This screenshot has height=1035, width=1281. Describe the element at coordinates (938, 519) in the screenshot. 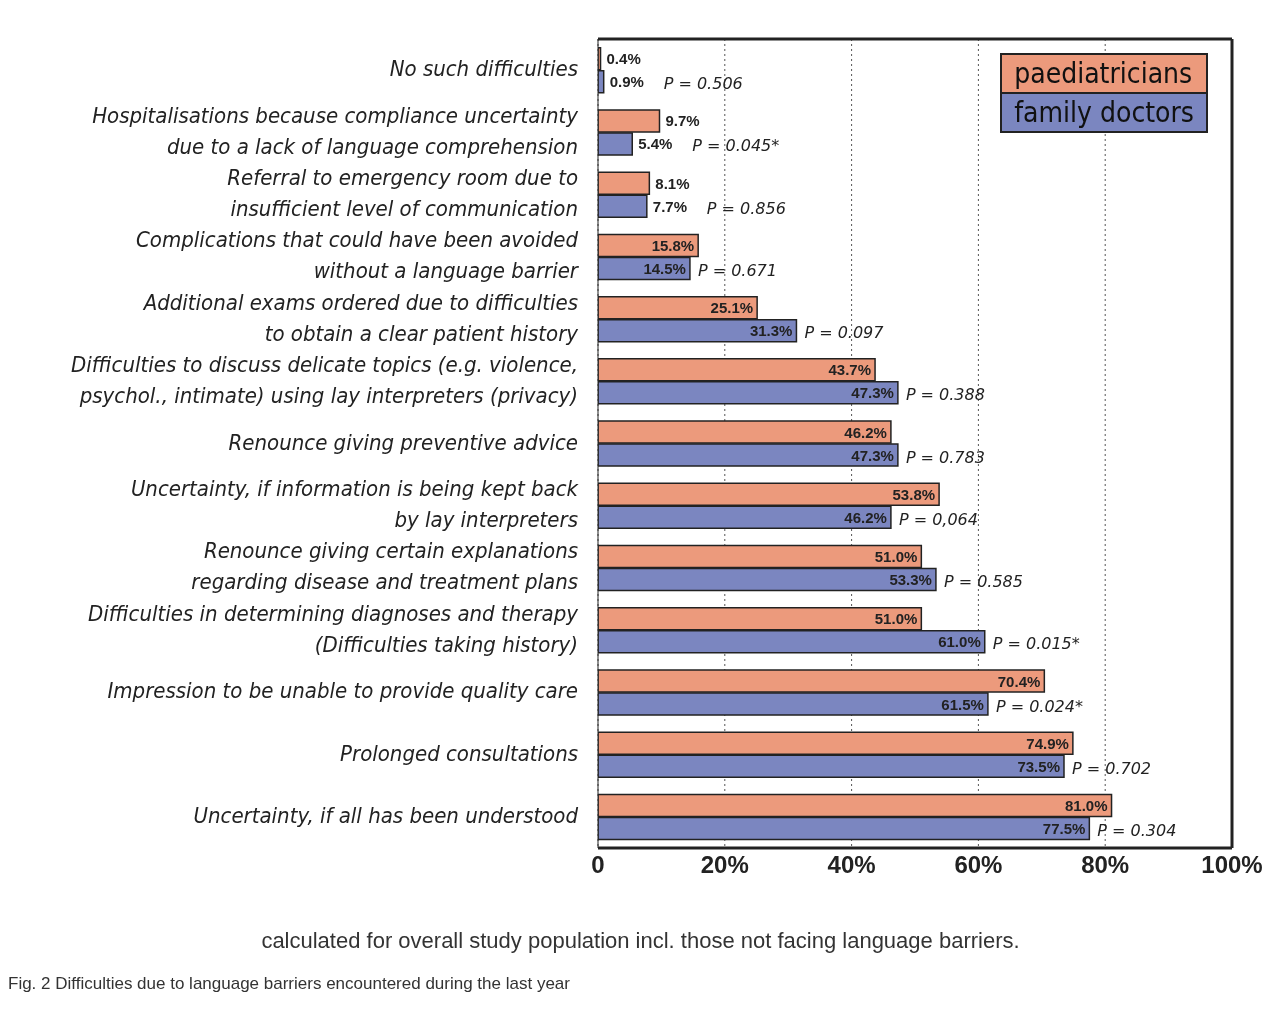

I see `annotation: P = 0,064` at that location.